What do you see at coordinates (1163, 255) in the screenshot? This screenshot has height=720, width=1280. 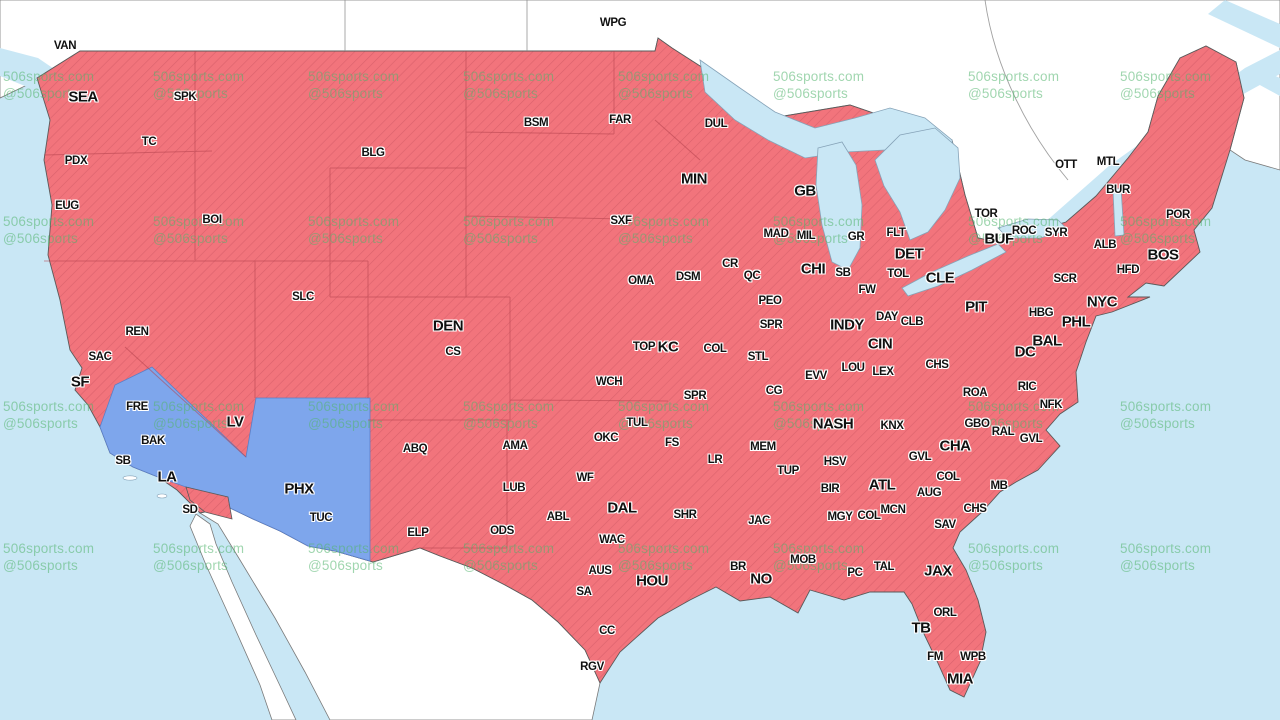 I see `city-label-bos: BOS` at bounding box center [1163, 255].